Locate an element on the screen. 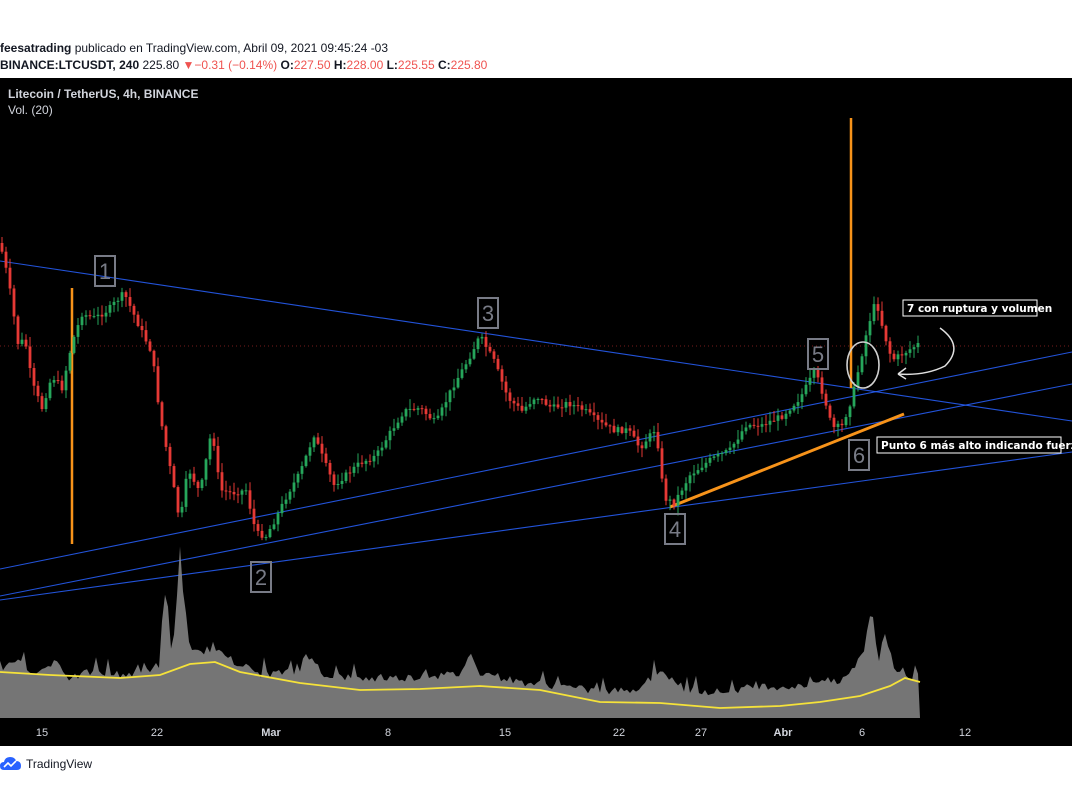  wave-label-number: 2 is located at coordinates (261, 577).